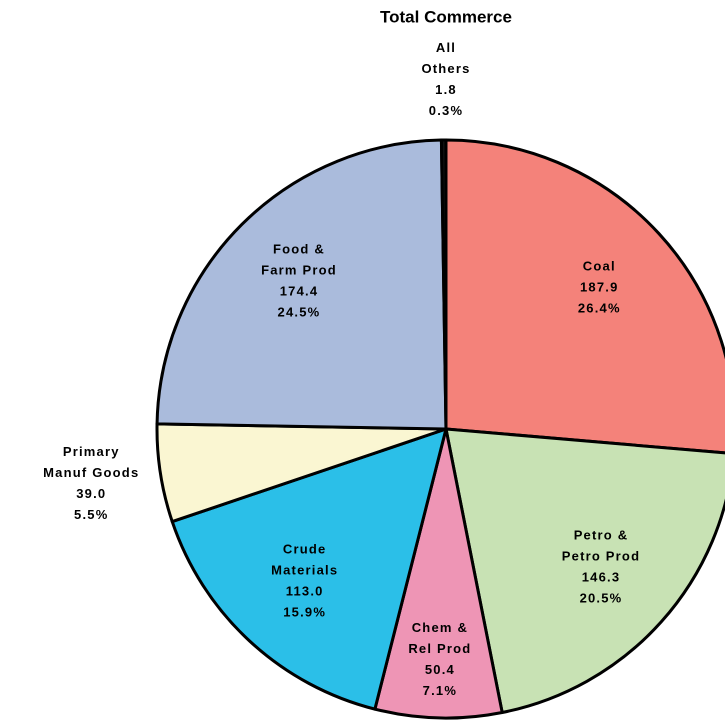  Describe the element at coordinates (91, 451) in the screenshot. I see `slice-label: Primary` at that location.